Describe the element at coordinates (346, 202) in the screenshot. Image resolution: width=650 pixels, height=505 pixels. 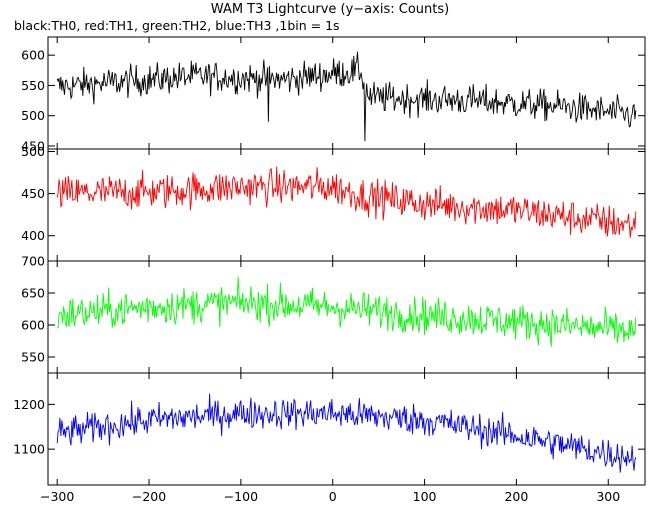
I see `series-line-th1` at that location.